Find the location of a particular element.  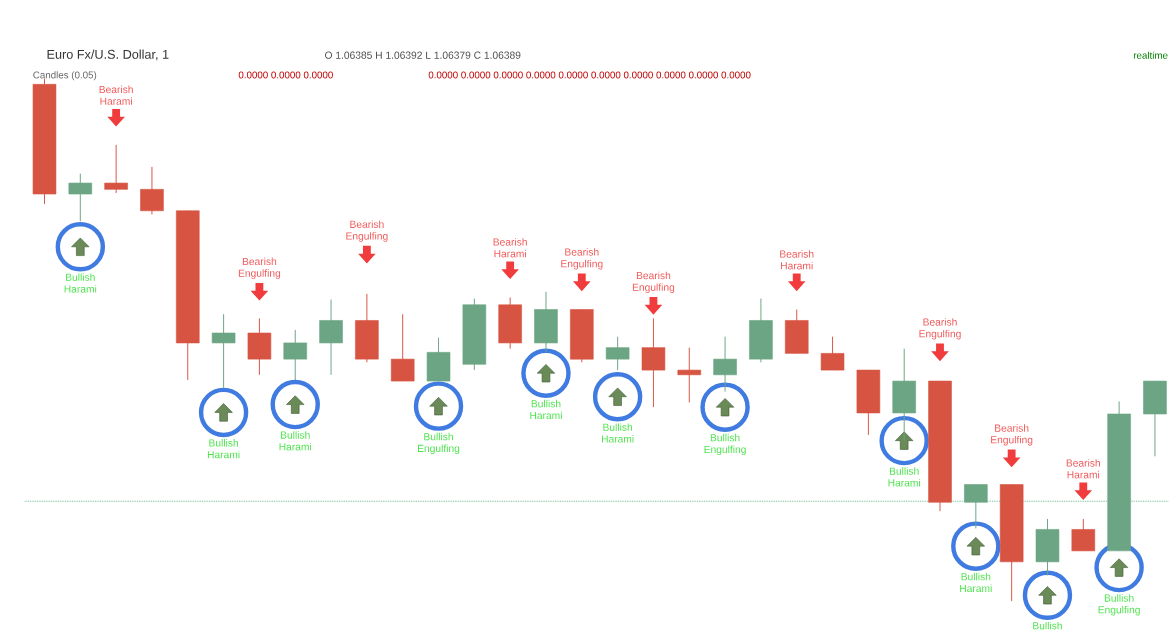

annotation: Candles (0.05) is located at coordinates (65, 76).